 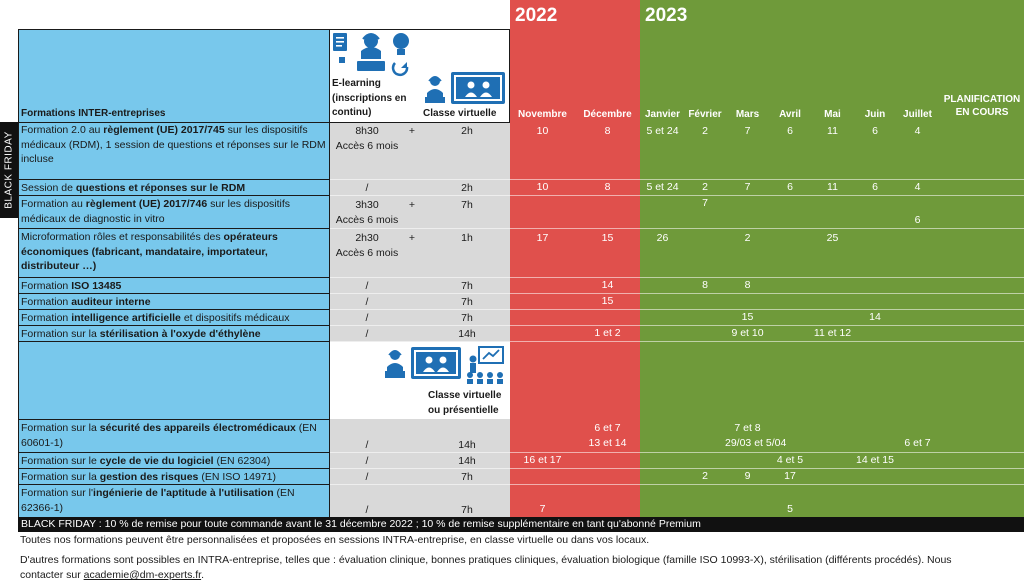 I want to click on date-mai: 11 et 12, so click(x=832, y=333).